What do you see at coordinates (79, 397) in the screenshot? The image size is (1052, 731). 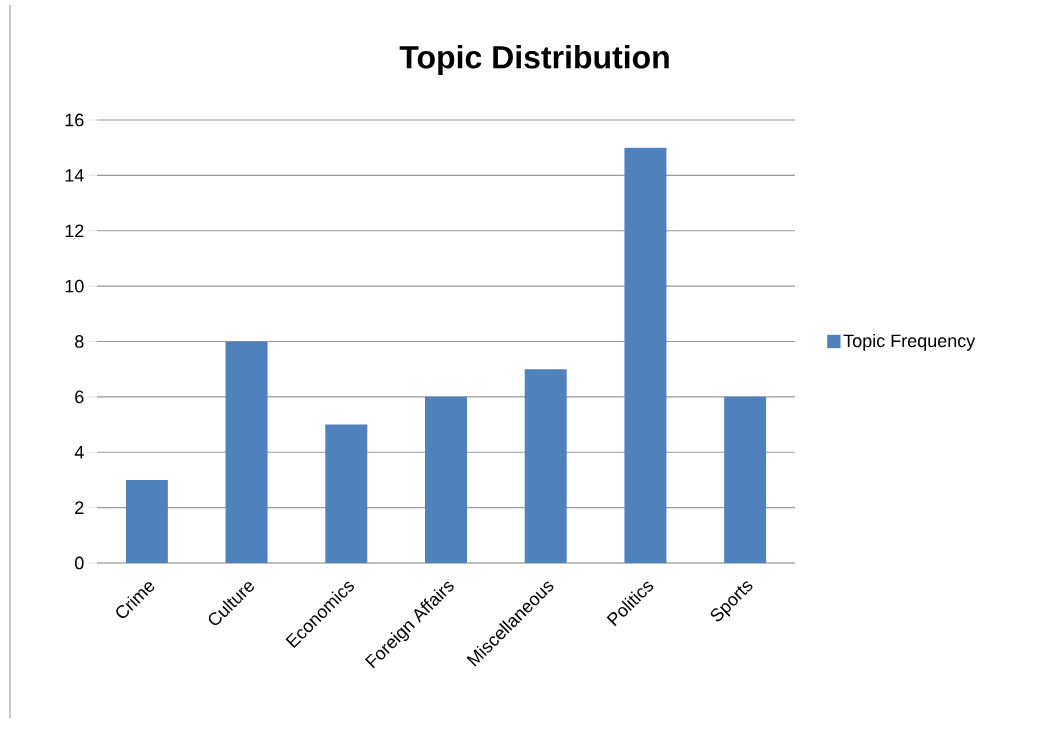 I see `y-tick-label: 6` at bounding box center [79, 397].